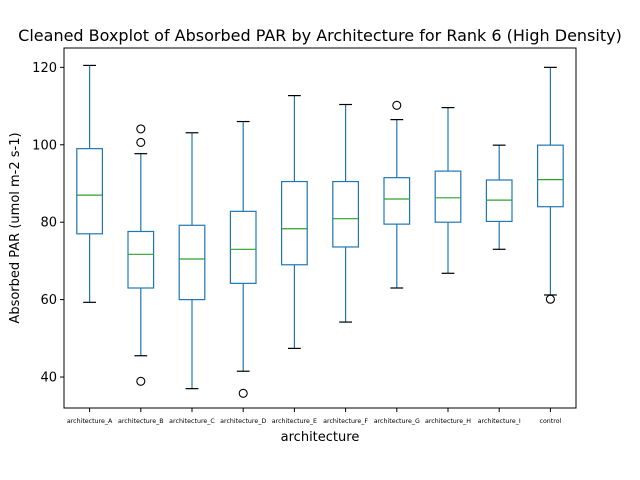  I want to click on box-architecture_H, so click(448, 190).